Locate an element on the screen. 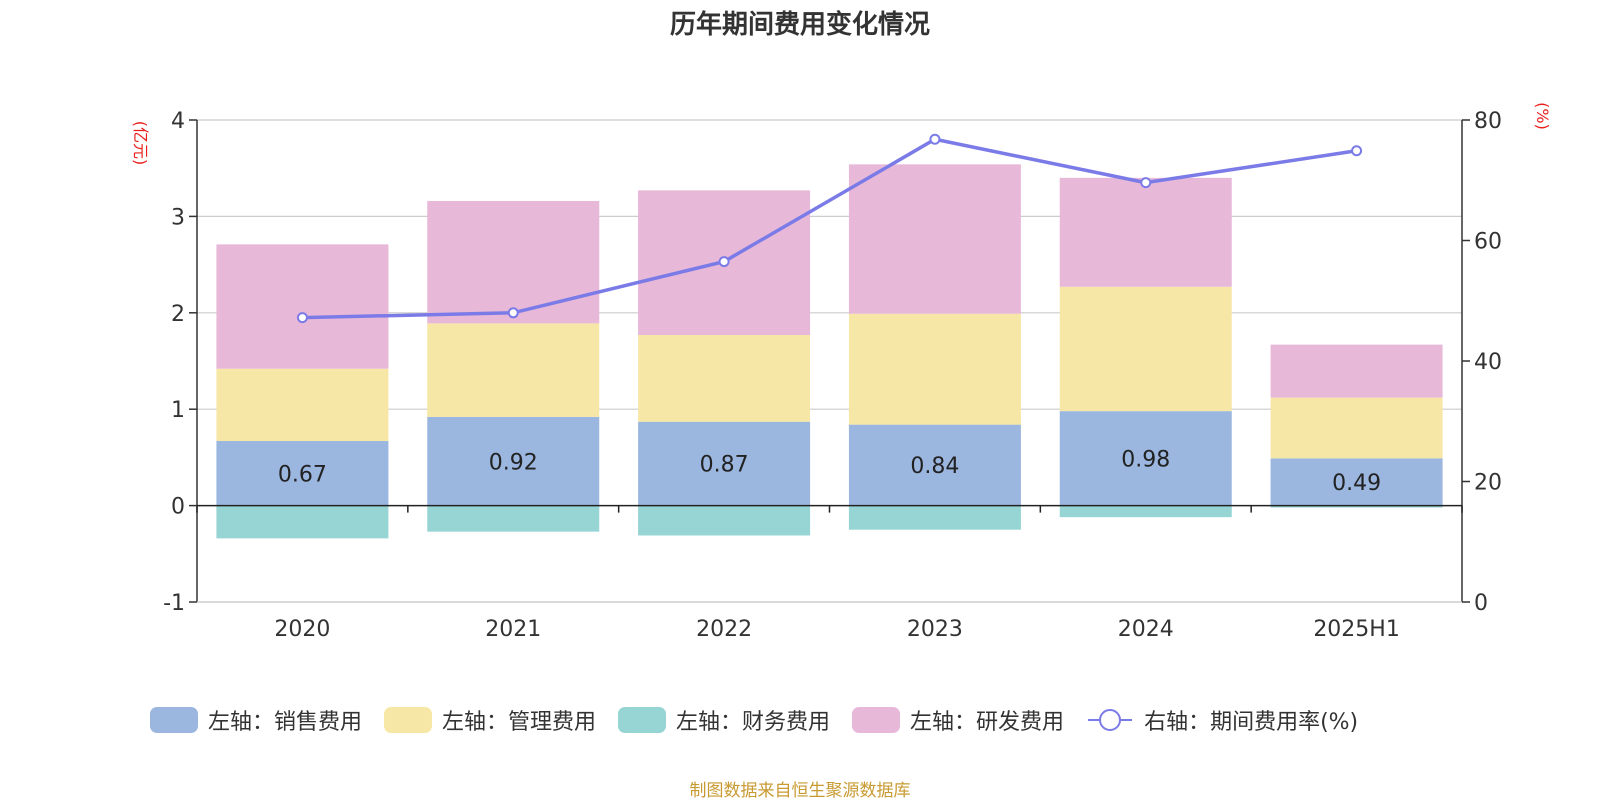  x-tick-label: 2023 is located at coordinates (935, 629).